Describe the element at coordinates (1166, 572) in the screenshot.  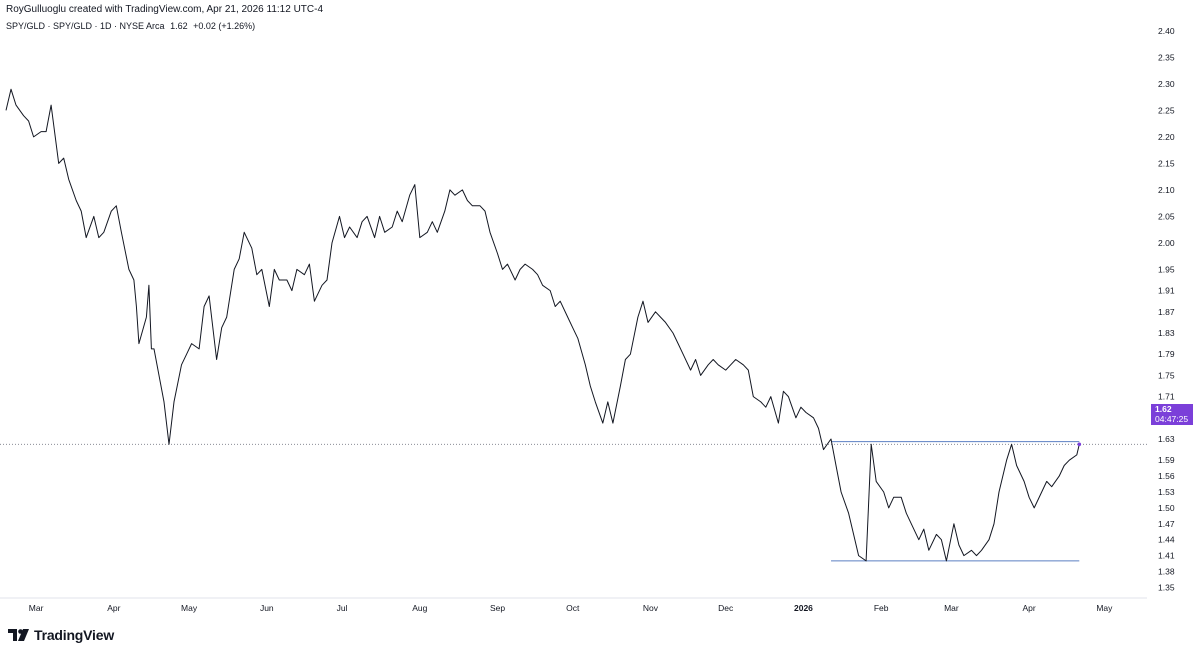
I see `y-tick-label: 1.38` at that location.